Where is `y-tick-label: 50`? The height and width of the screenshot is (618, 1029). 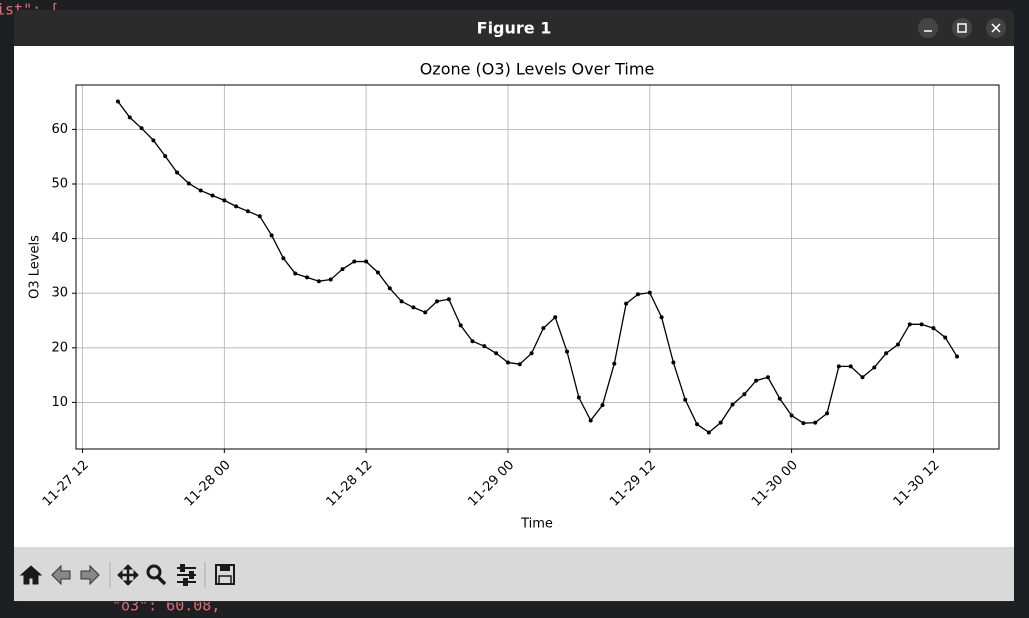 y-tick-label: 50 is located at coordinates (59, 183).